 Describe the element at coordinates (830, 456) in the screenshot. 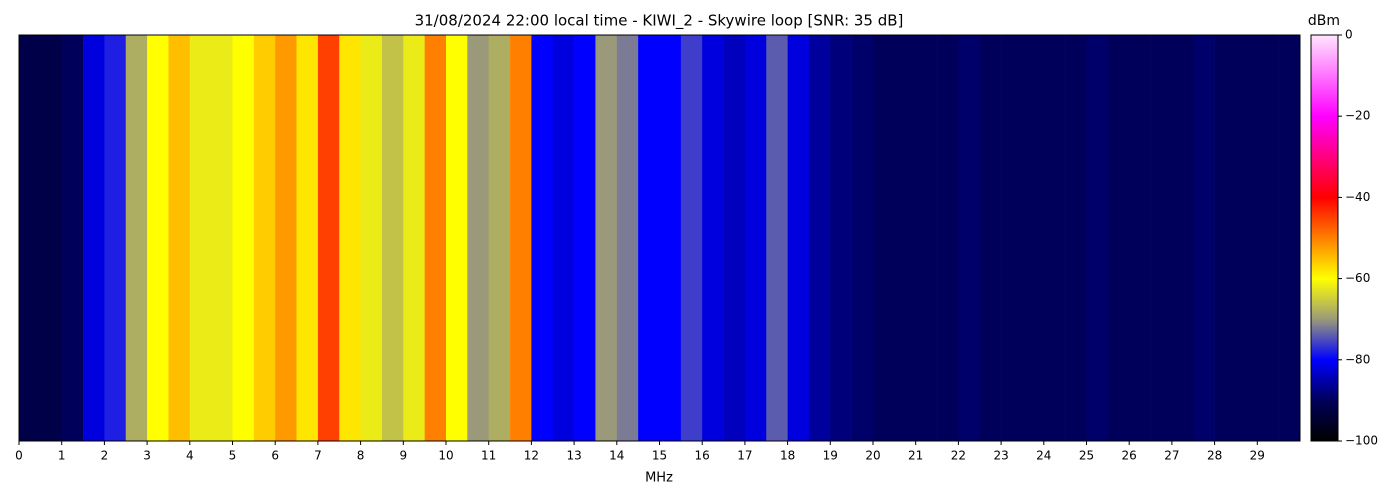

I see `x-tick-label: 19` at that location.